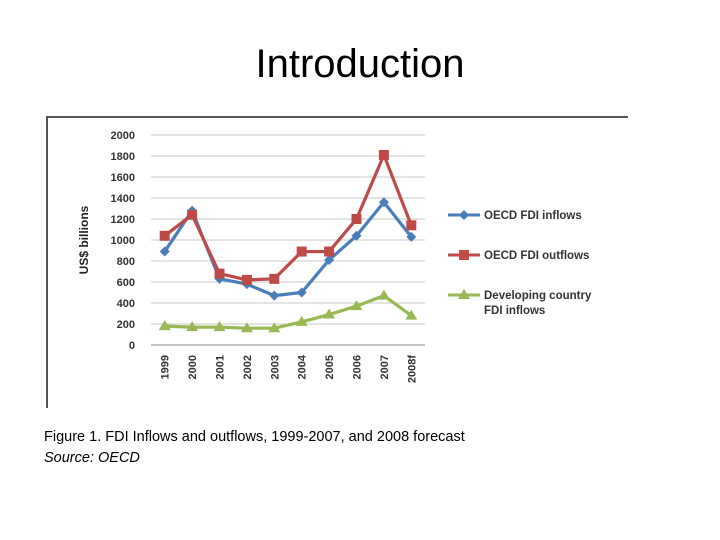  I want to click on series-layer, so click(288, 241).